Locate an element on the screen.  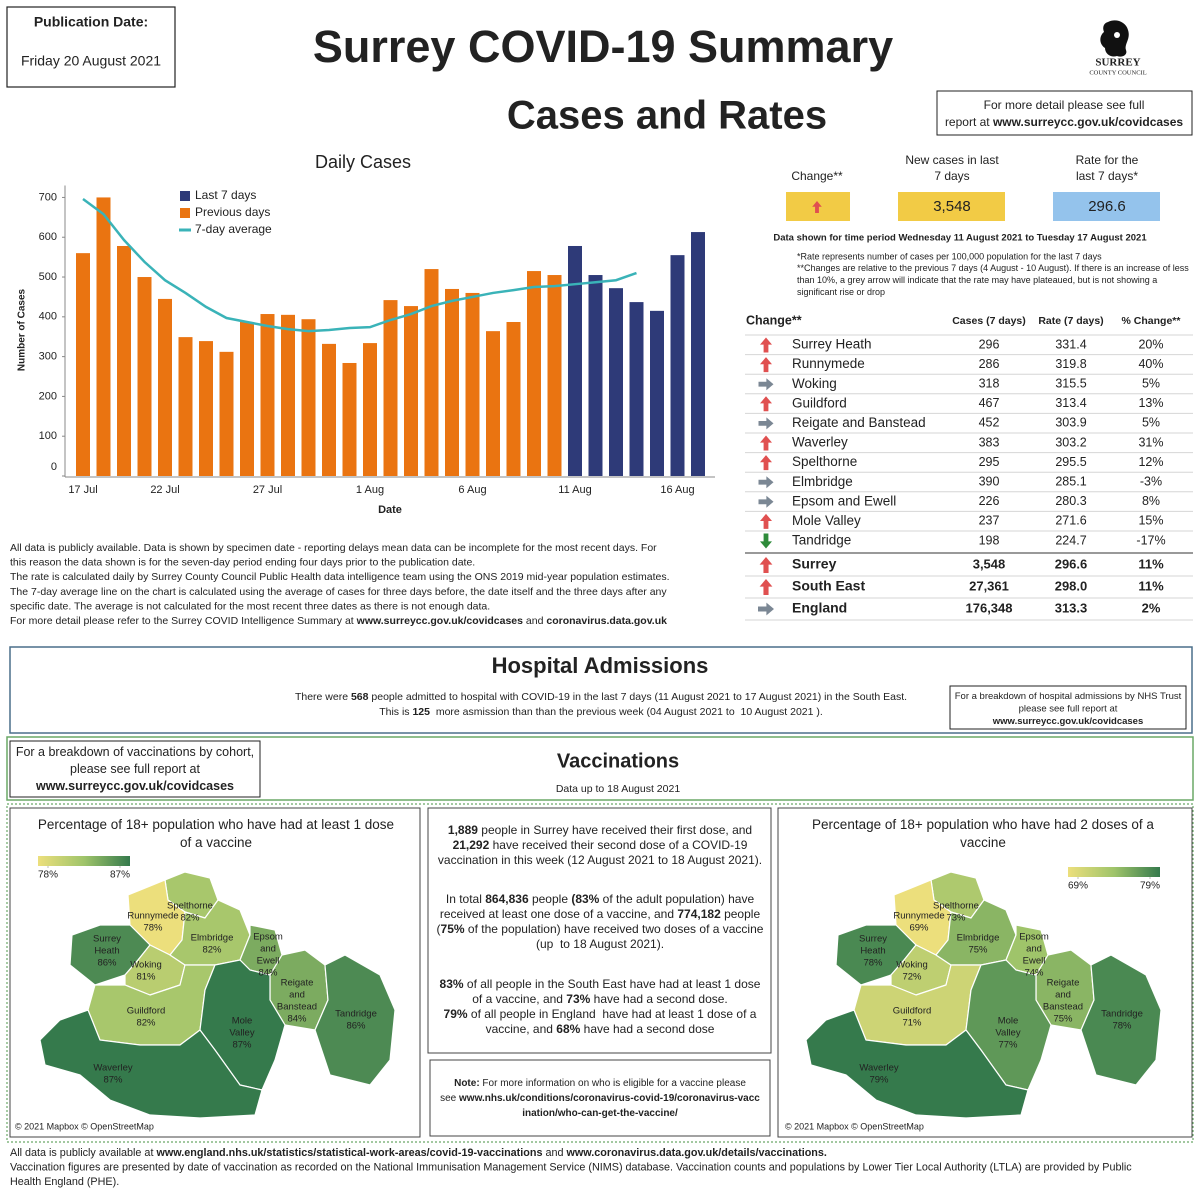
text-run: see is located at coordinates (449, 1098).